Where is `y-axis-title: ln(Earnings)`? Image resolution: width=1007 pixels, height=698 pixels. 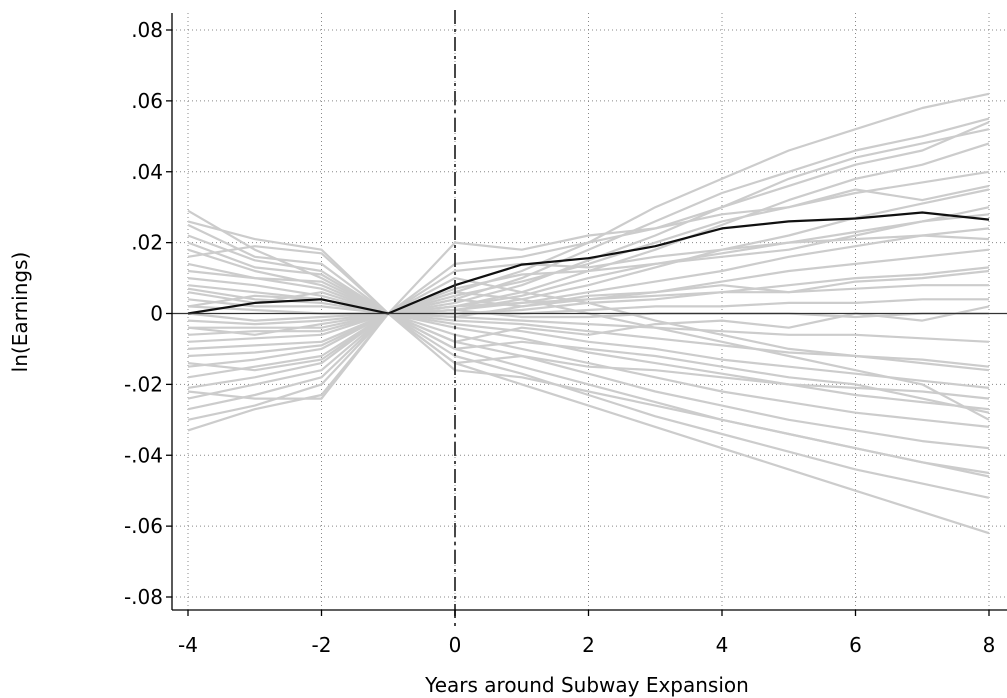 y-axis-title: ln(Earnings) is located at coordinates (20, 312).